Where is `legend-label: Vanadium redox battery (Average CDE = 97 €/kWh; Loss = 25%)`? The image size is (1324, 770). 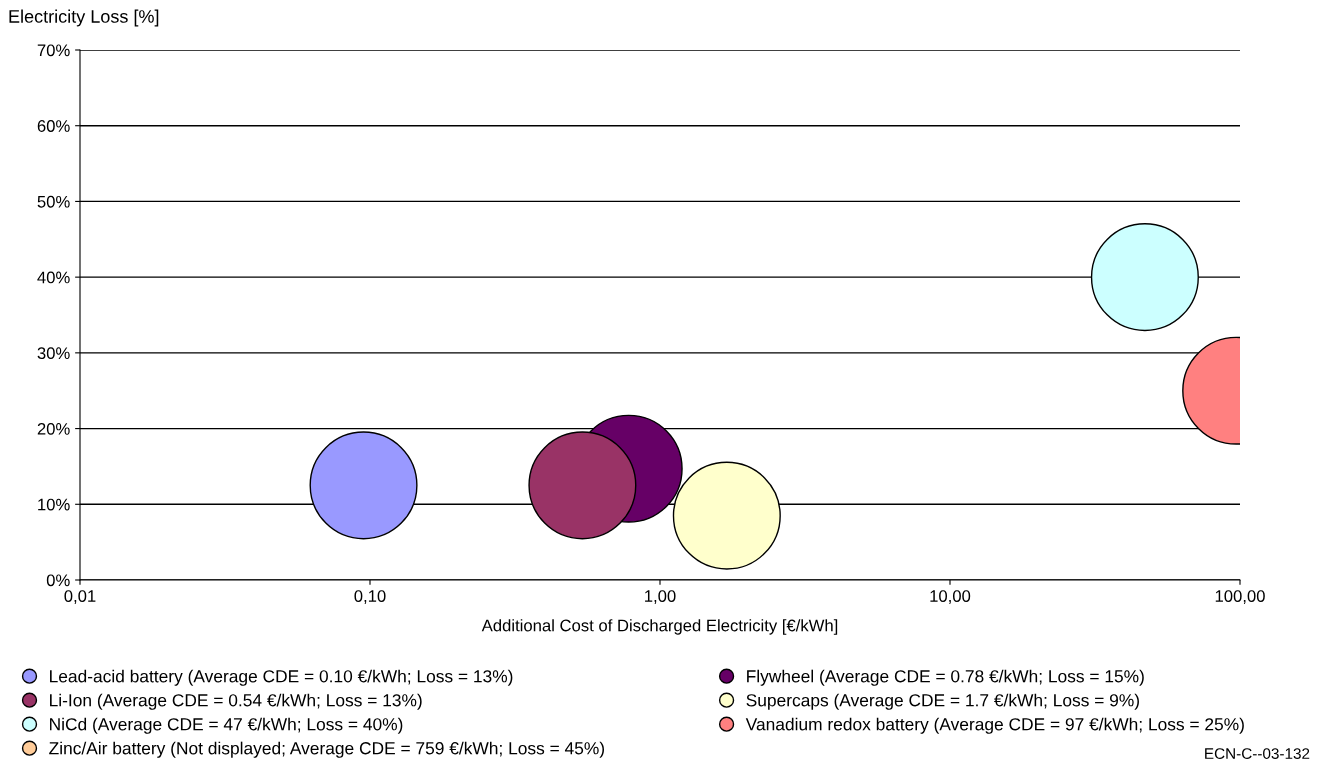 legend-label: Vanadium redox battery (Average CDE = 97 €/kWh; Loss = 25%) is located at coordinates (994, 725).